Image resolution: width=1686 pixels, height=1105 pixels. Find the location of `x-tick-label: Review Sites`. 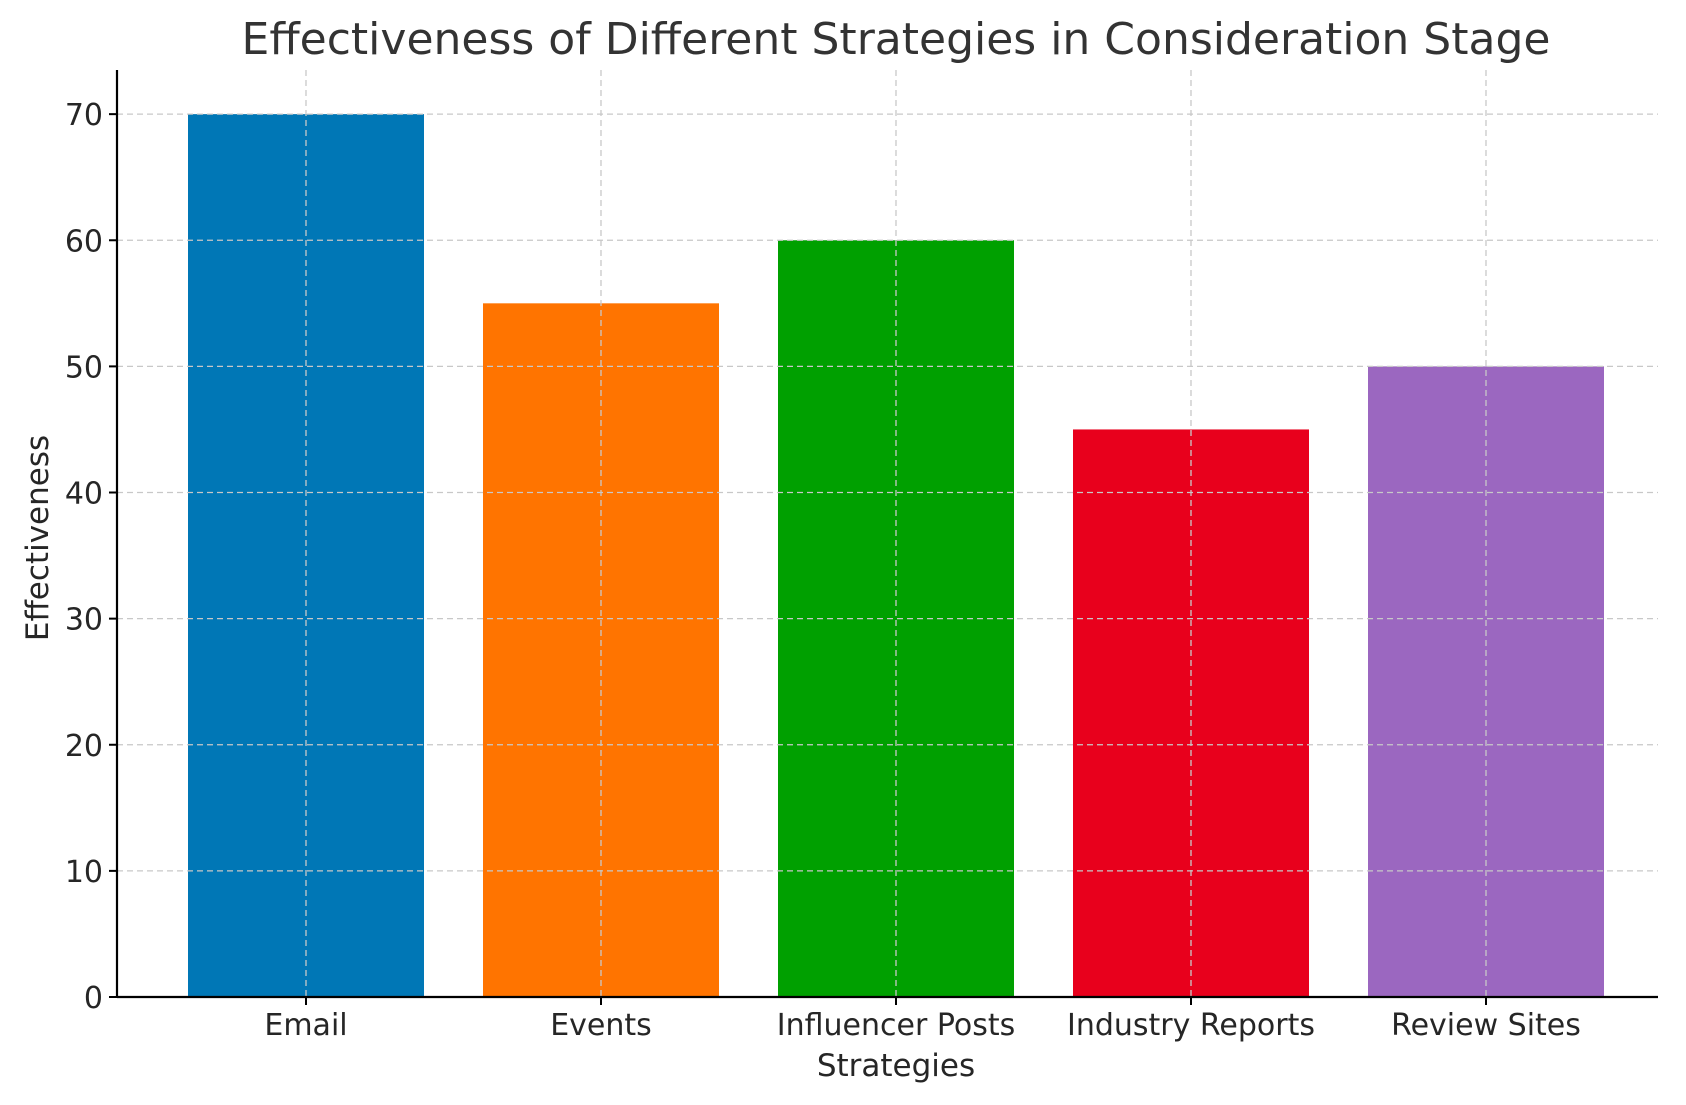

x-tick-label: Review Sites is located at coordinates (1486, 1025).